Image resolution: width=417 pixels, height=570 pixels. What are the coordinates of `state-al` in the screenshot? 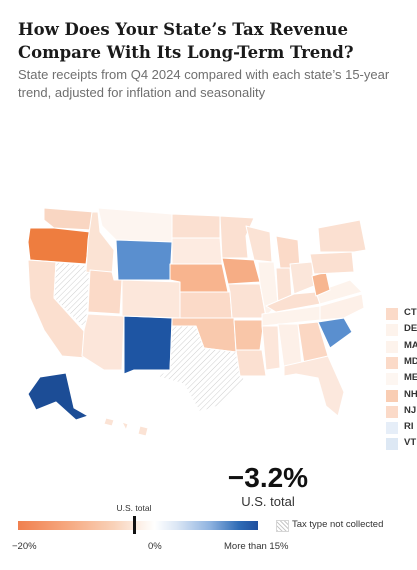 It's located at (290, 346).